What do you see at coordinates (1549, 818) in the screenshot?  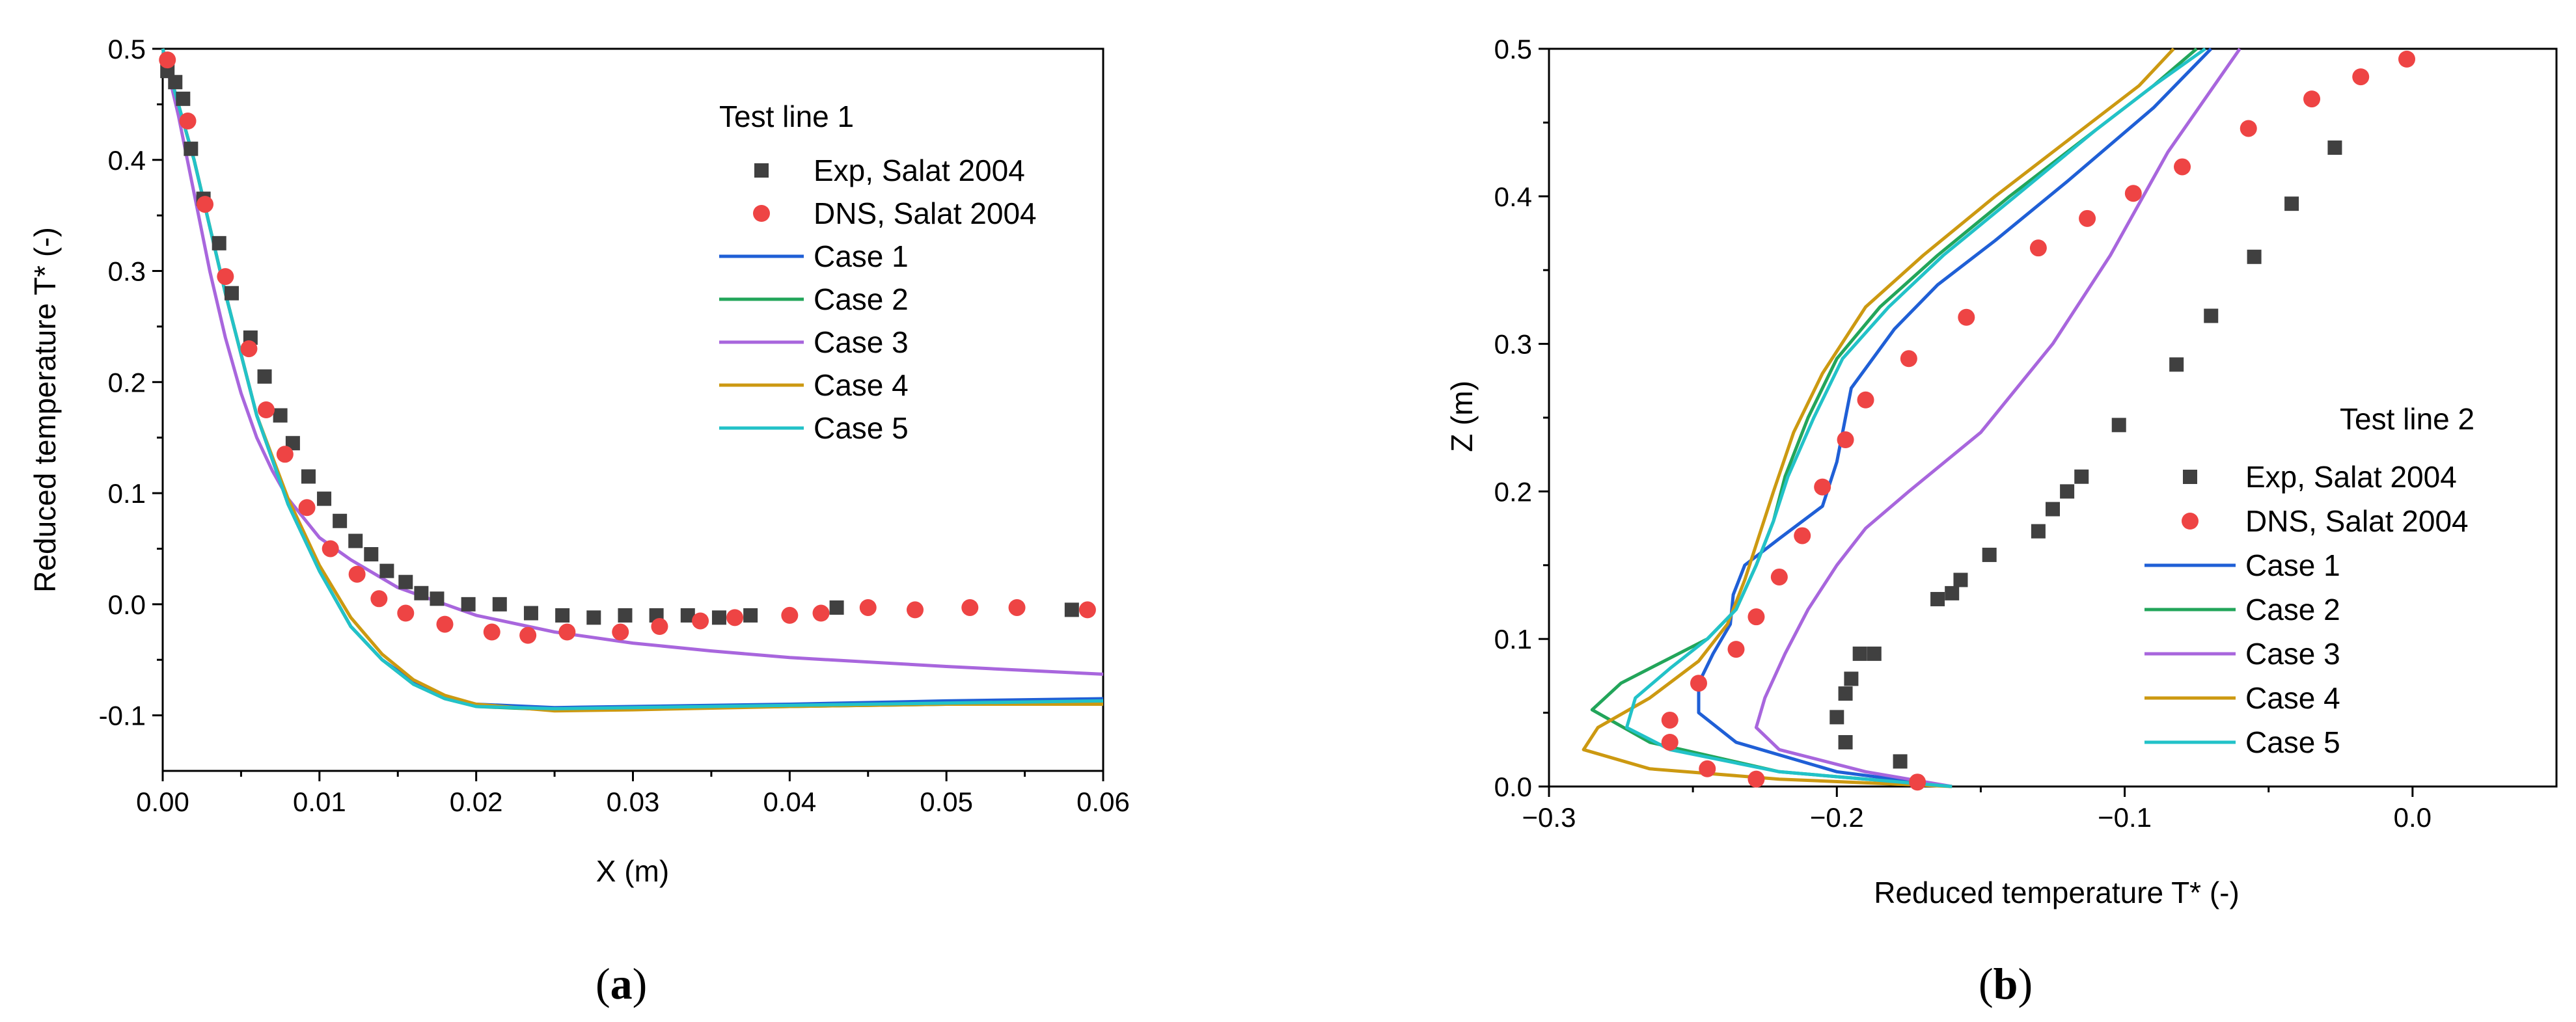 I see `x-tick-label: −0.3` at bounding box center [1549, 818].